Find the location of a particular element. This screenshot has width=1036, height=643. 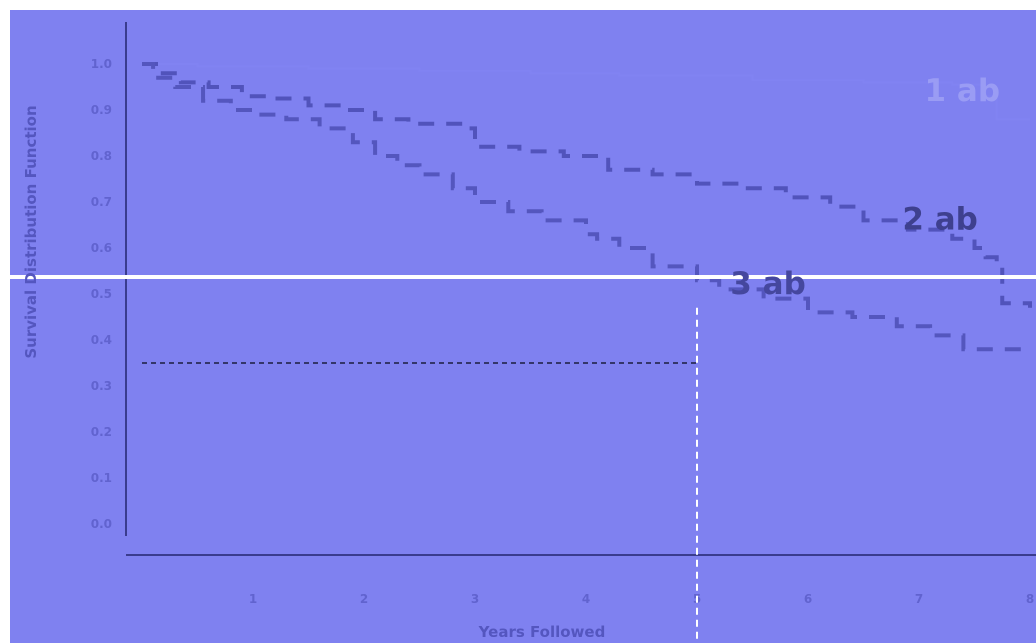

y-tick-label: 0.3 is located at coordinates (101, 386).